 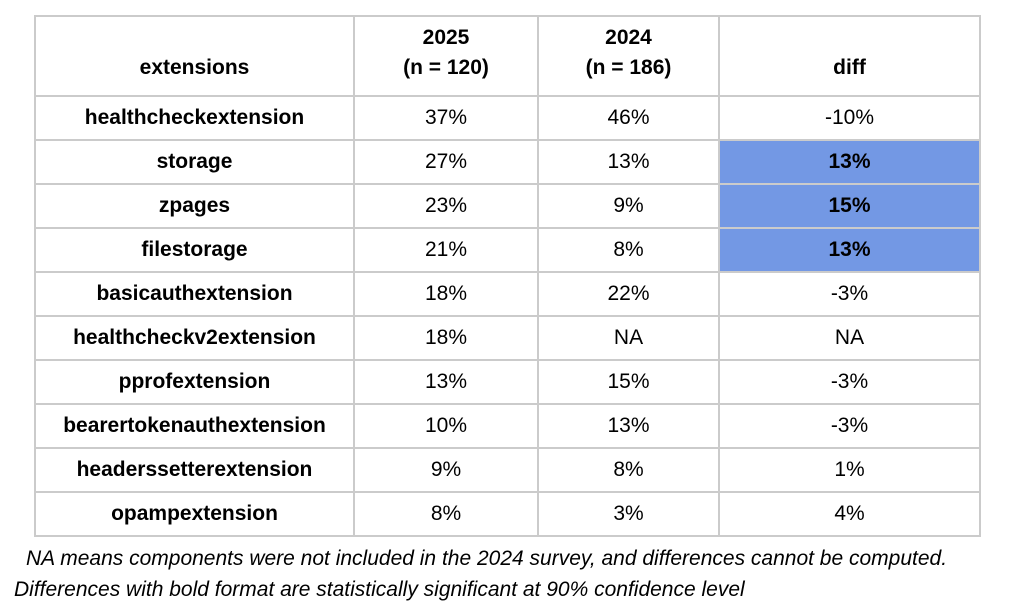 What do you see at coordinates (194, 118) in the screenshot?
I see `extension-name-cell: healthcheckextension` at bounding box center [194, 118].